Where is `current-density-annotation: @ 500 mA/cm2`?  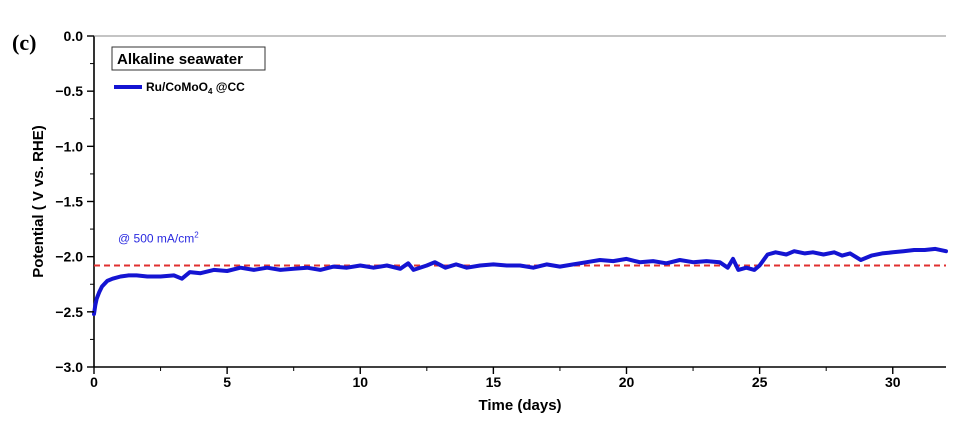 current-density-annotation: @ 500 mA/cm2 is located at coordinates (158, 237).